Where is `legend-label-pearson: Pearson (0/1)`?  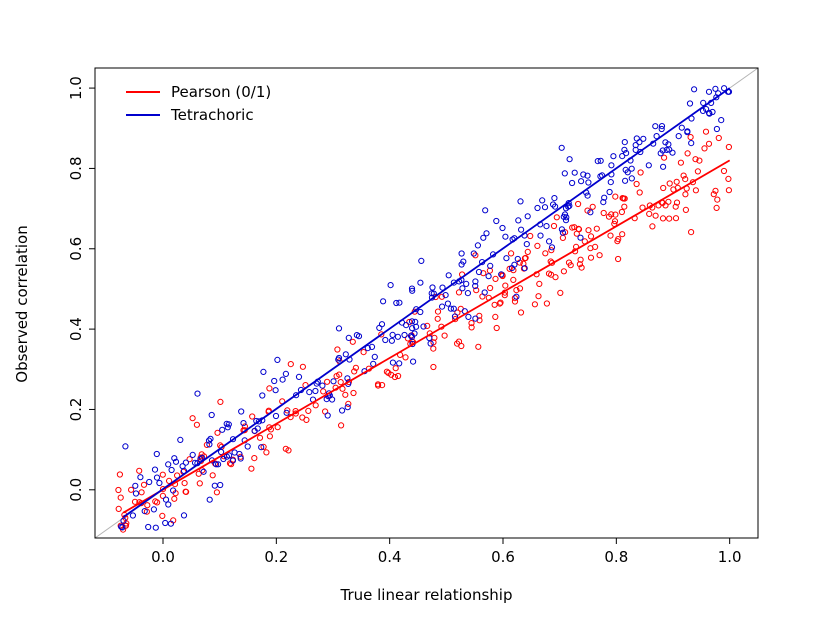 legend-label-pearson: Pearson (0/1) is located at coordinates (221, 91).